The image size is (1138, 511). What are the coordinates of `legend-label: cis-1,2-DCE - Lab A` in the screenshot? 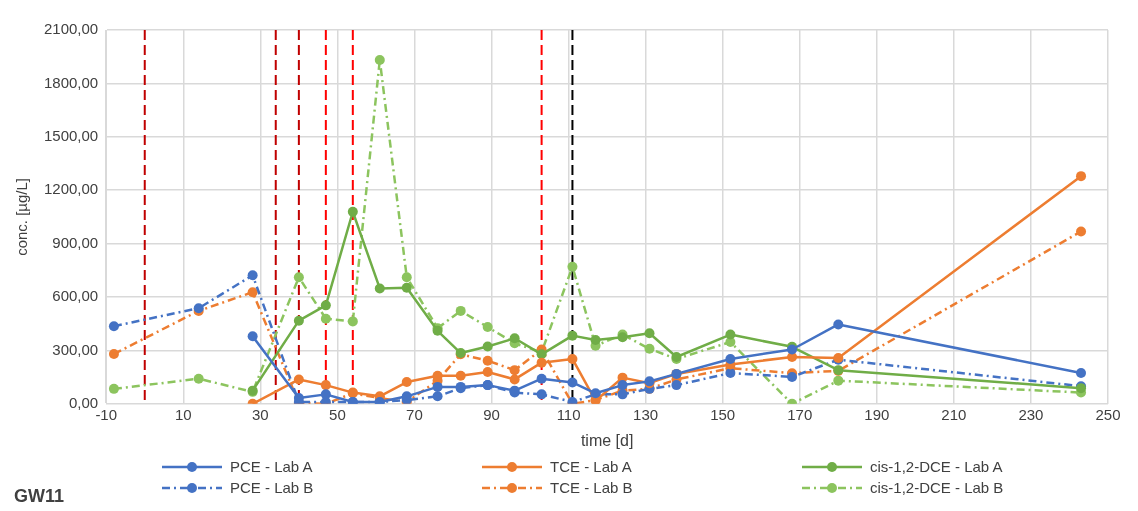 It's located at (936, 466).